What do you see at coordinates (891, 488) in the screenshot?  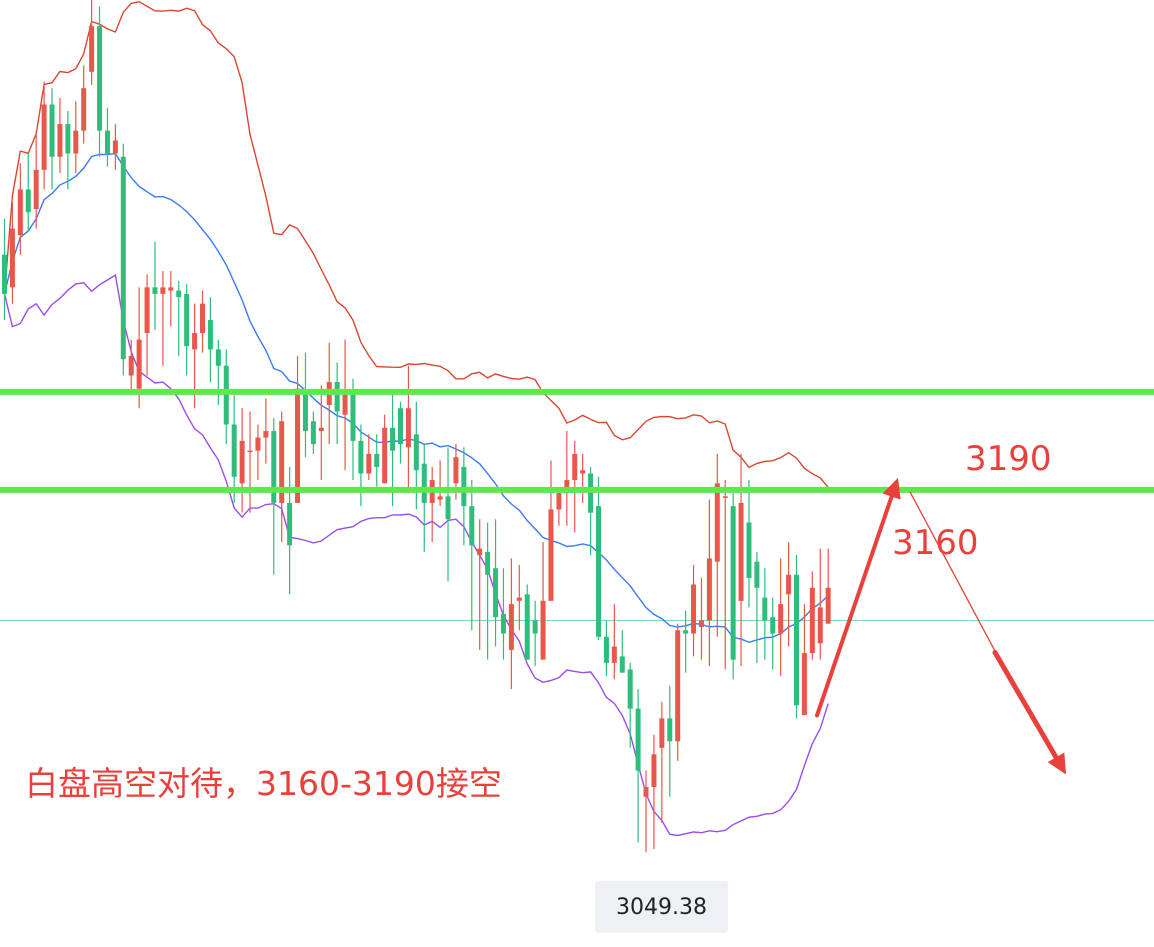 I see `up-arrow-head` at bounding box center [891, 488].